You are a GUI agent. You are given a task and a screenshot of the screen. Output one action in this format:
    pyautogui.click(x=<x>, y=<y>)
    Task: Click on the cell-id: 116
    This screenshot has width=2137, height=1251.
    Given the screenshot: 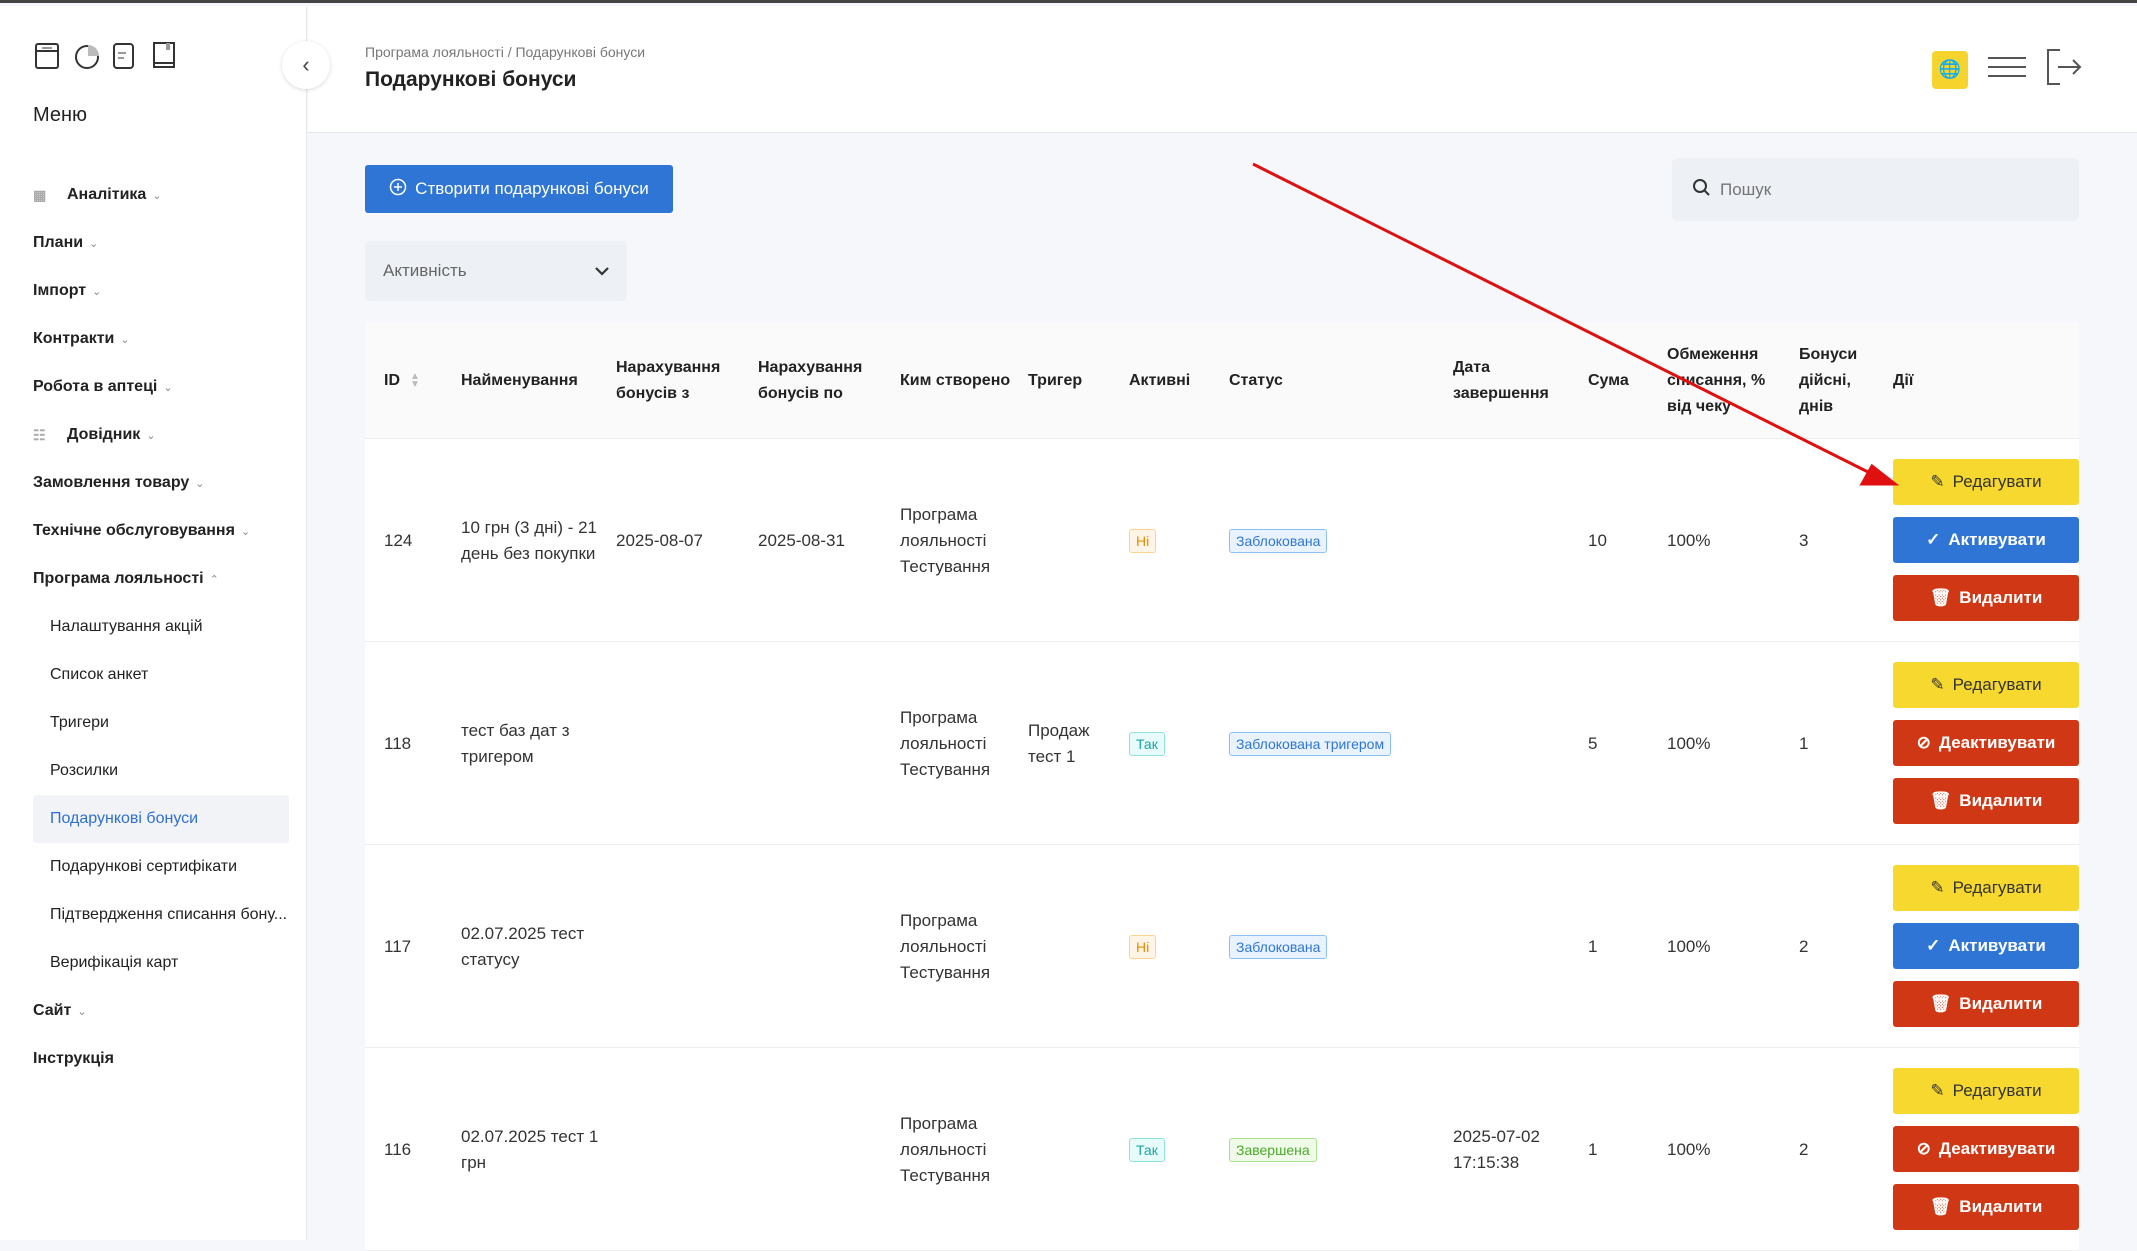 What is the action you would take?
    pyautogui.click(x=398, y=1149)
    